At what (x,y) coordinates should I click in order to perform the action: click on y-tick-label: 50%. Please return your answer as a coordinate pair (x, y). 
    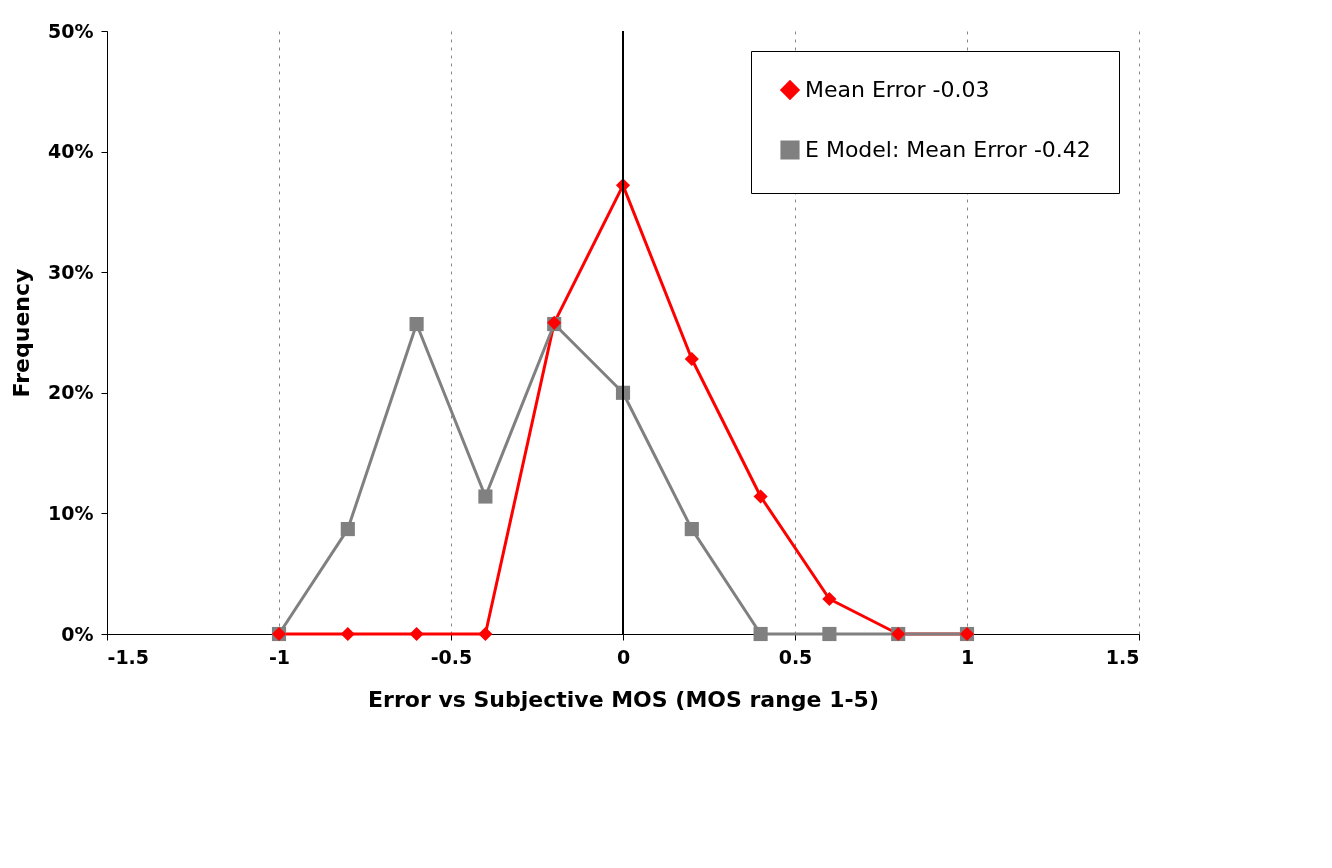
    Looking at the image, I should click on (71, 30).